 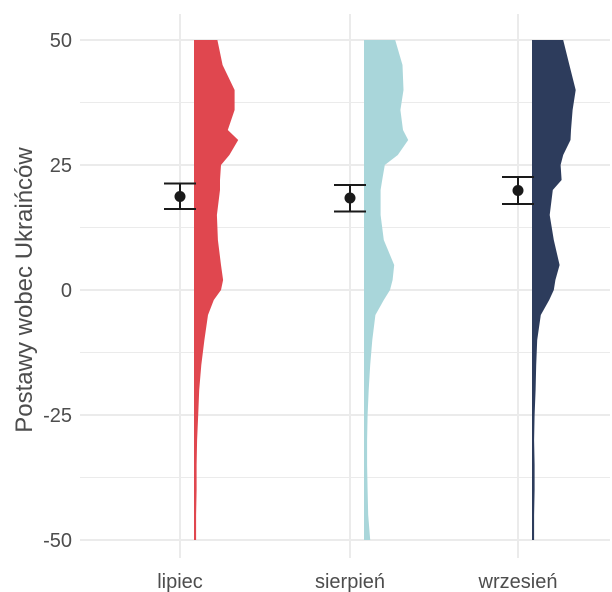 I want to click on density-cloud-sierpień, so click(x=386, y=290).